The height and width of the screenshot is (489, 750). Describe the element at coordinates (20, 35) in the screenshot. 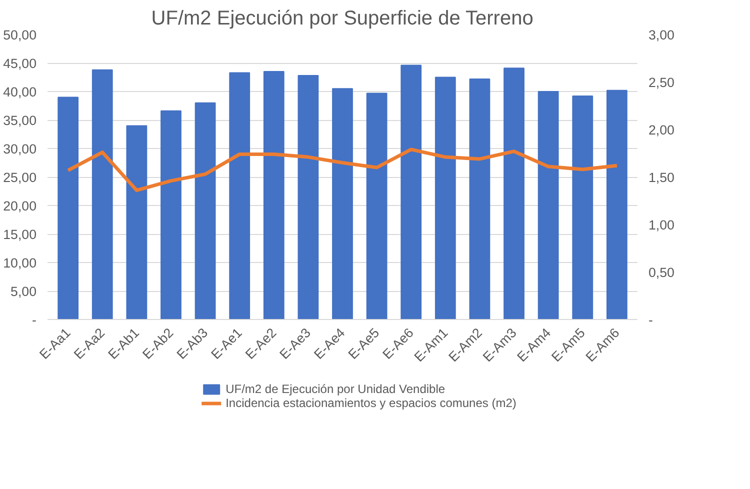

I see `y-tick-label: 50,00` at that location.